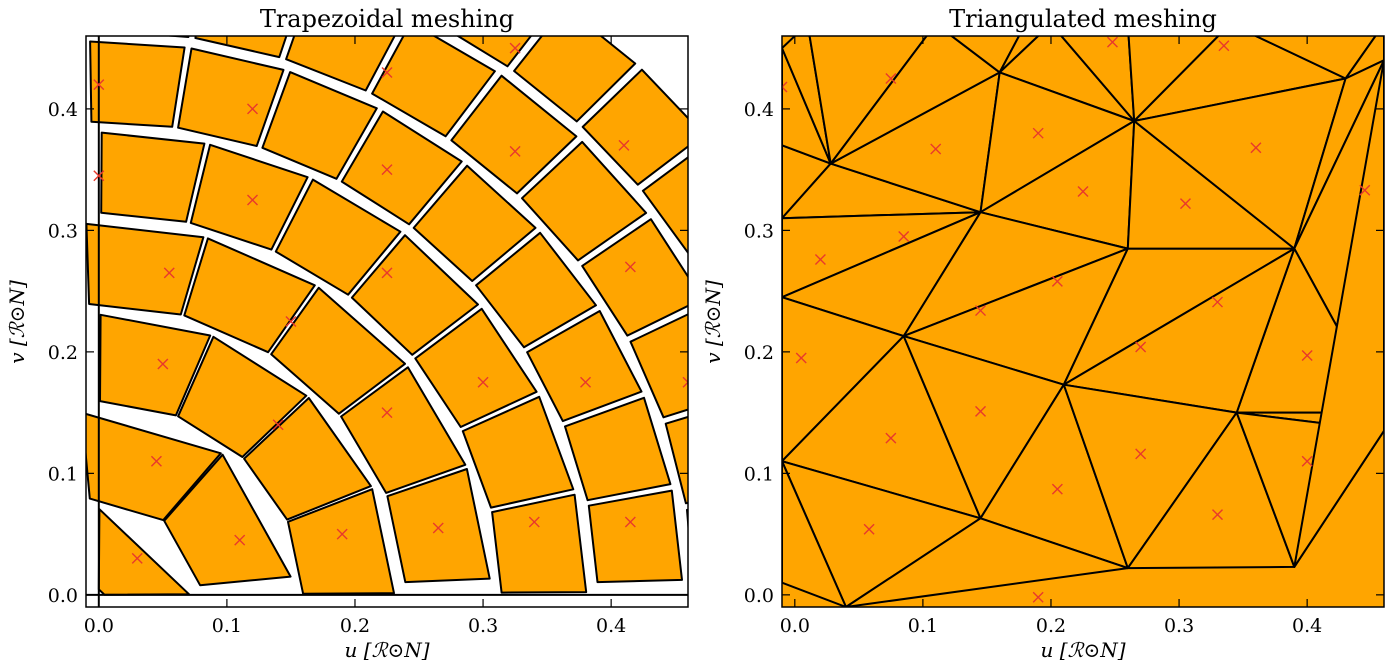 This screenshot has height=667, width=1396. What do you see at coordinates (355, 626) in the screenshot?
I see `x-tick-label: 0.2` at bounding box center [355, 626].